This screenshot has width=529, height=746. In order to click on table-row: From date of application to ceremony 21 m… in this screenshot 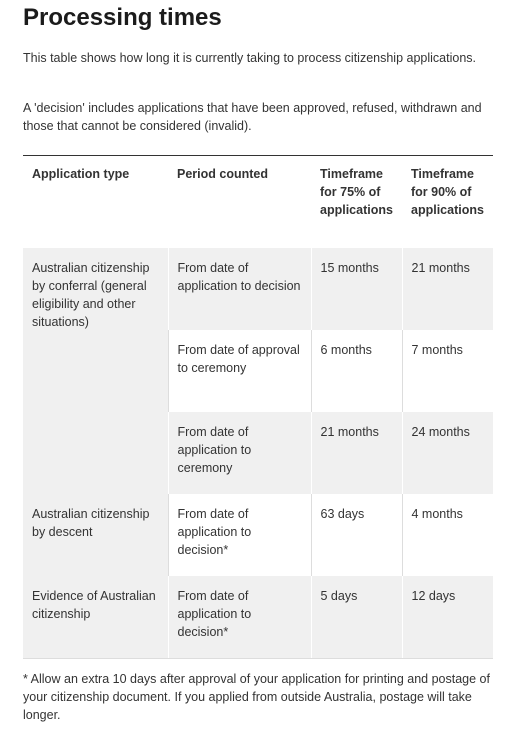, I will do `click(258, 453)`.